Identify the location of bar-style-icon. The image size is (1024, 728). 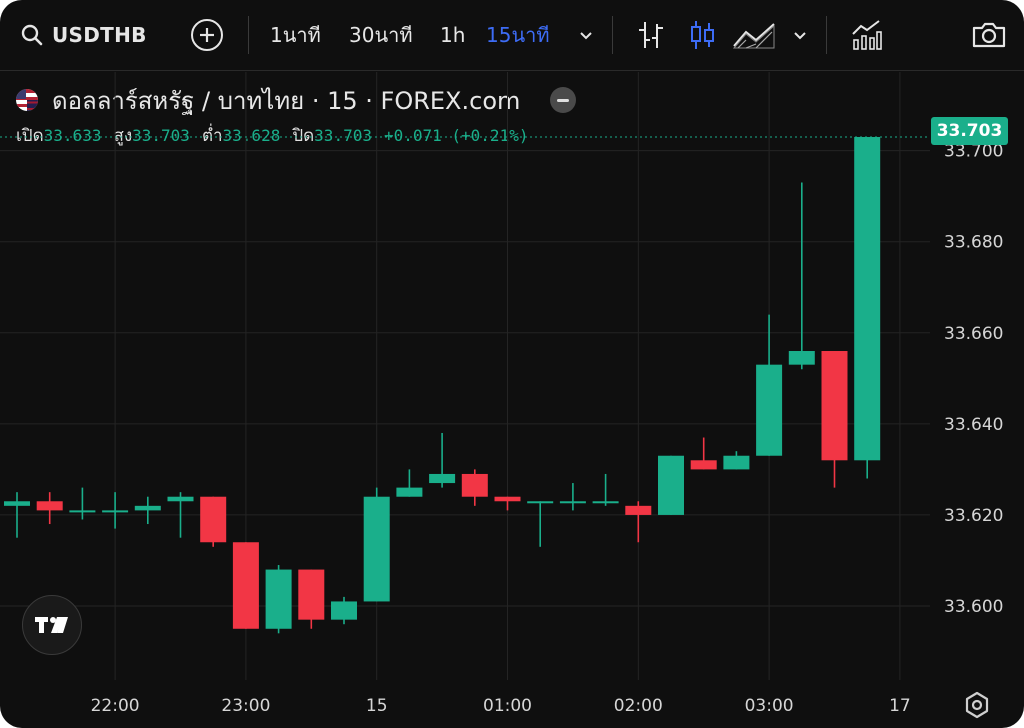
(651, 35).